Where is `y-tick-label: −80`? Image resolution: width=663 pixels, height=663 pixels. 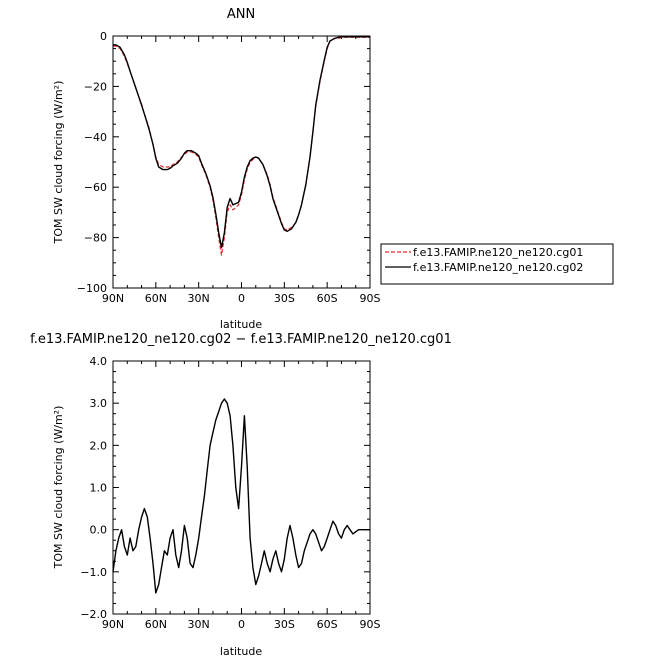
y-tick-label: −80 is located at coordinates (95, 238).